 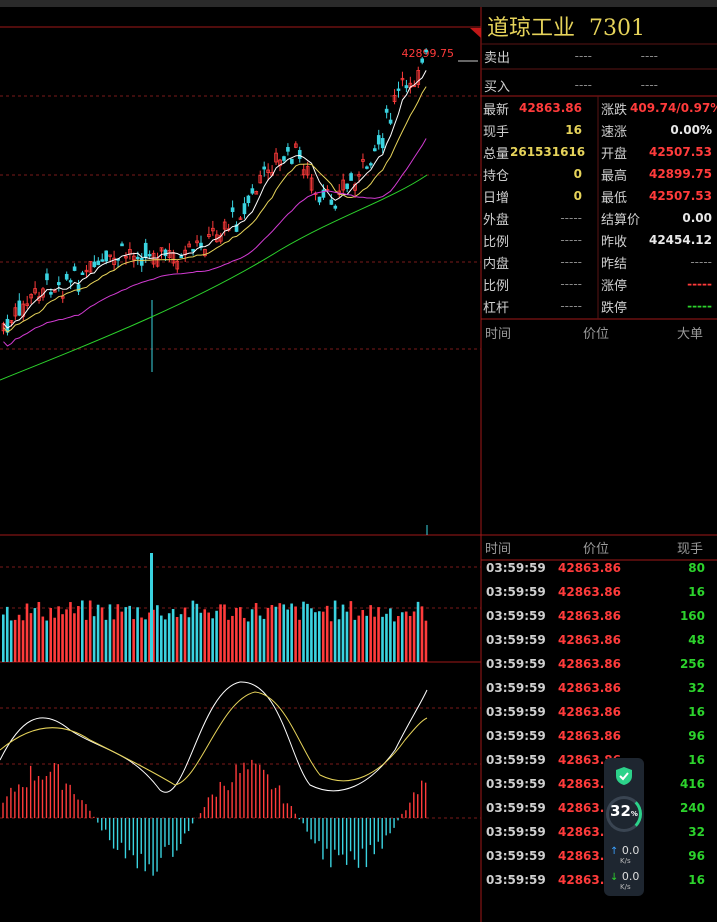 What do you see at coordinates (498, 549) in the screenshot?
I see `trades-time-header: 时间` at bounding box center [498, 549].